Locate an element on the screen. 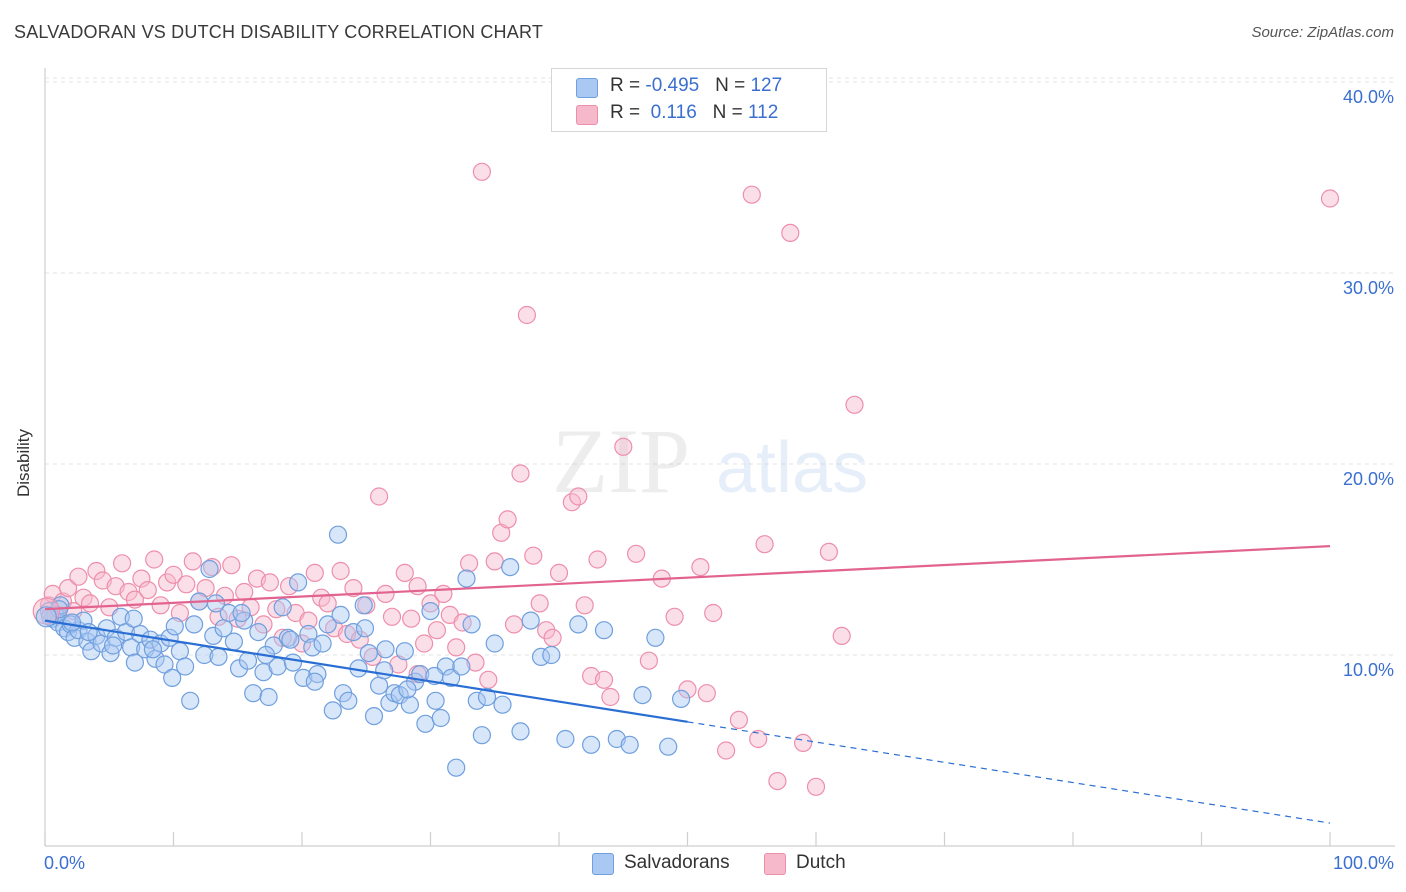 This screenshot has width=1406, height=892. x-tick-0: 0.0% is located at coordinates (65, 863).